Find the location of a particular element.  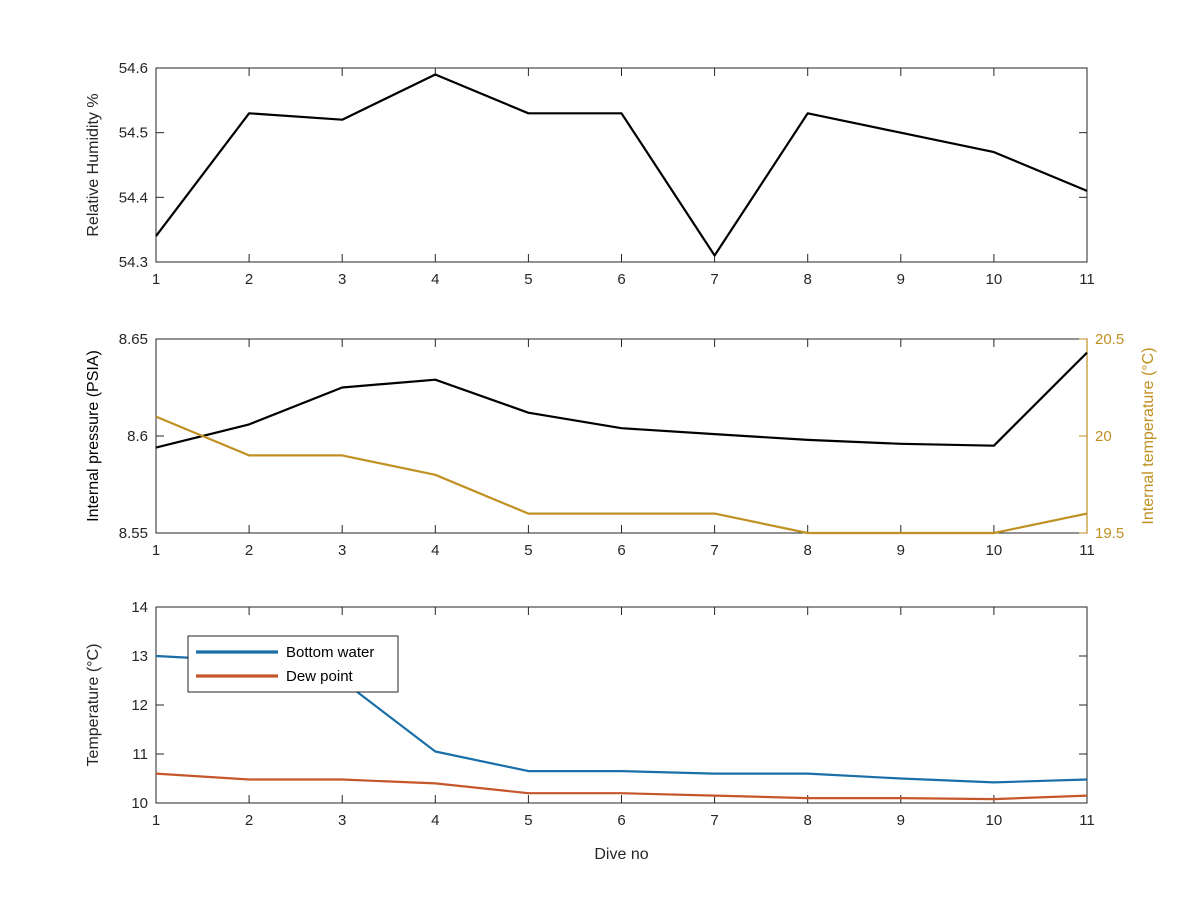

legend-entry: Bottom water is located at coordinates (330, 652).